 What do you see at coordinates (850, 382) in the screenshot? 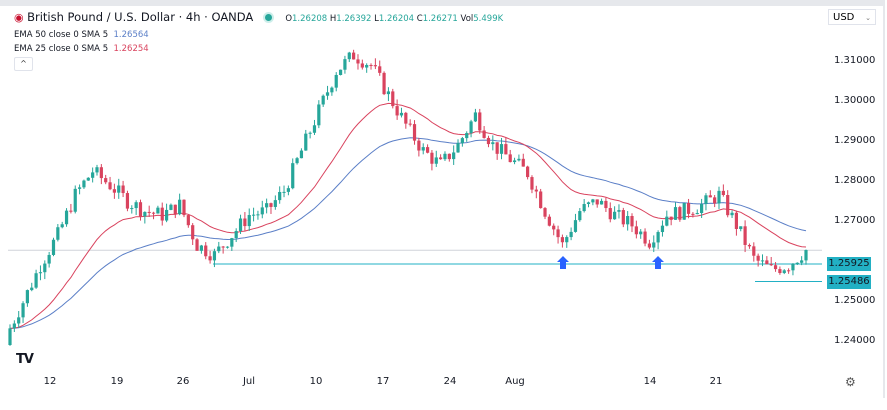
I see `settings-gear-icon: ⚙` at bounding box center [850, 382].